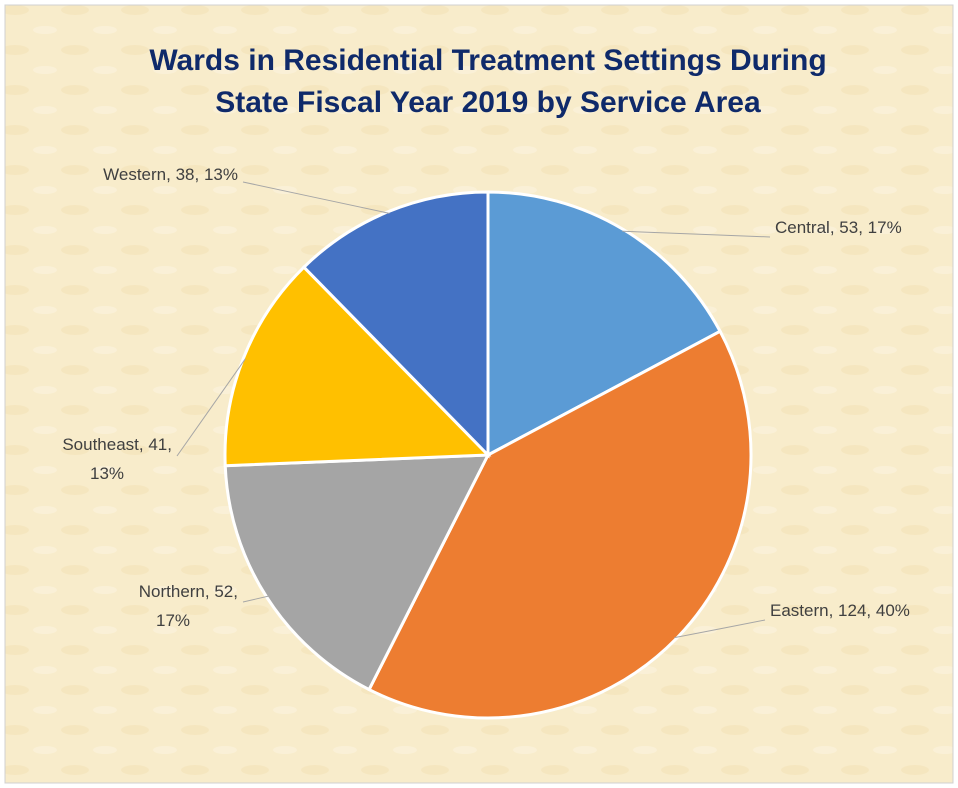 The height and width of the screenshot is (788, 958). What do you see at coordinates (185, 174) in the screenshot?
I see `value-label: 38` at bounding box center [185, 174].